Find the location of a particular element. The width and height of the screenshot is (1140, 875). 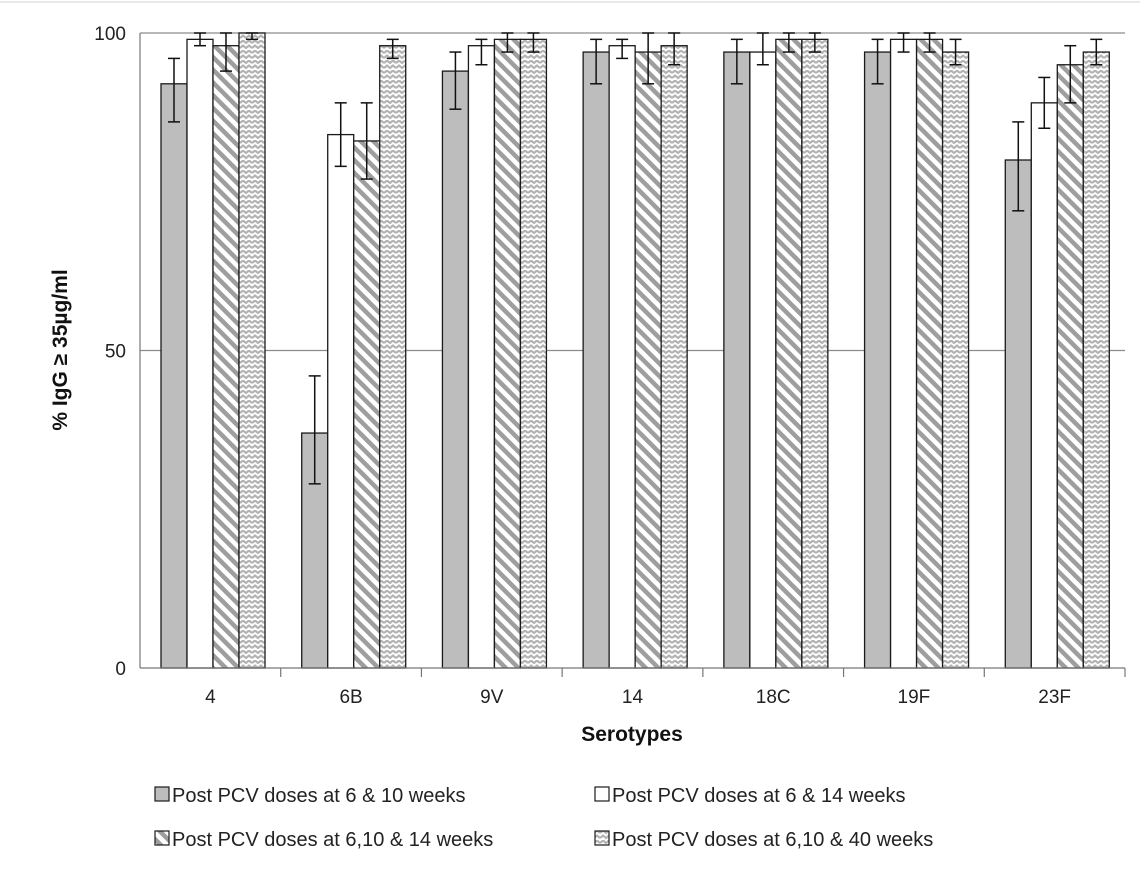

x-axis-ticks: 4 6B 9V 14 18C 19F 23F is located at coordinates (638, 697).